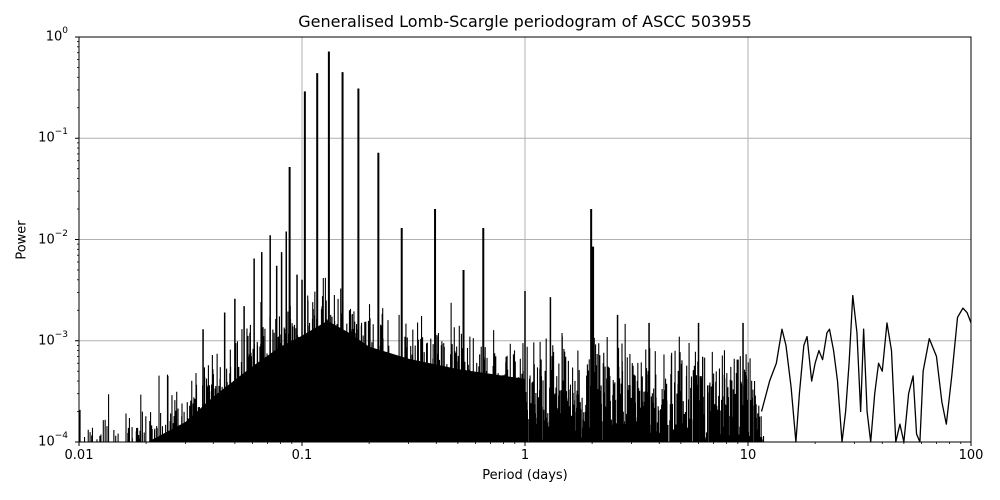 The width and height of the screenshot is (1000, 500). Describe the element at coordinates (56, 35) in the screenshot. I see `y-tick-label: 10⁰` at that location.